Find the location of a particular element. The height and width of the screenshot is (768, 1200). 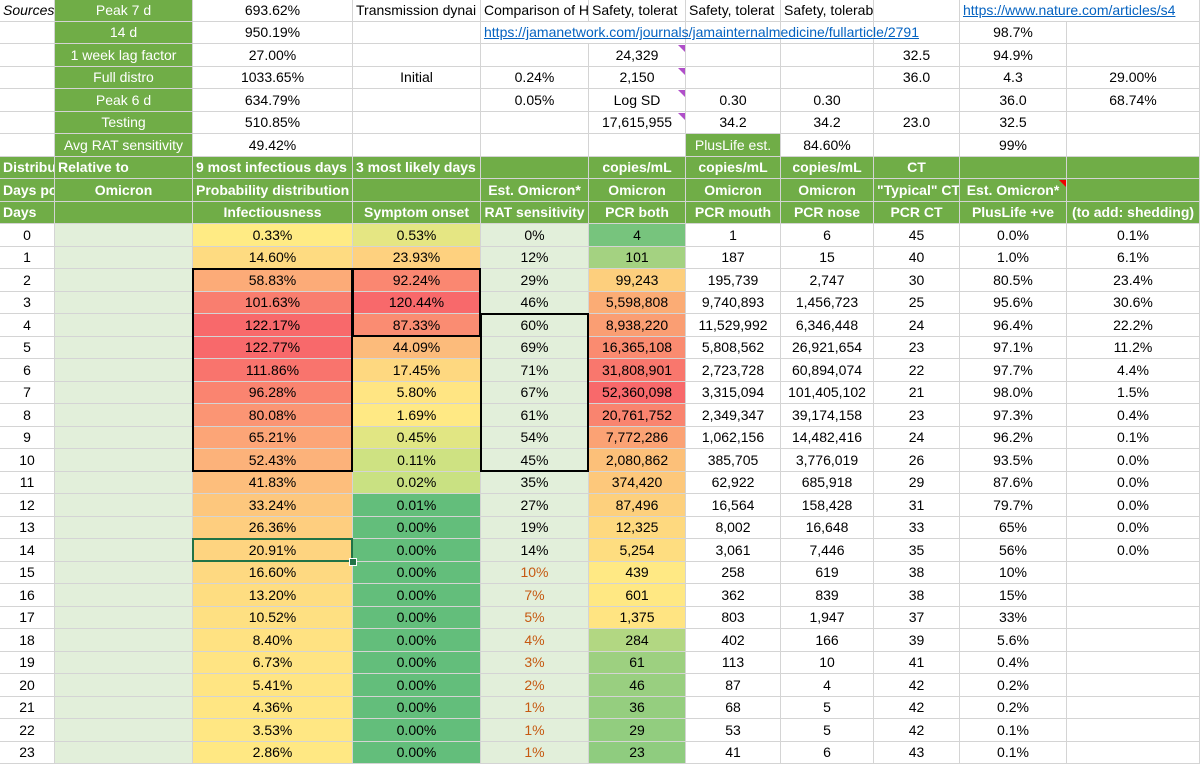

pcr-mouth-cell: 5,808,562 is located at coordinates (733, 348).